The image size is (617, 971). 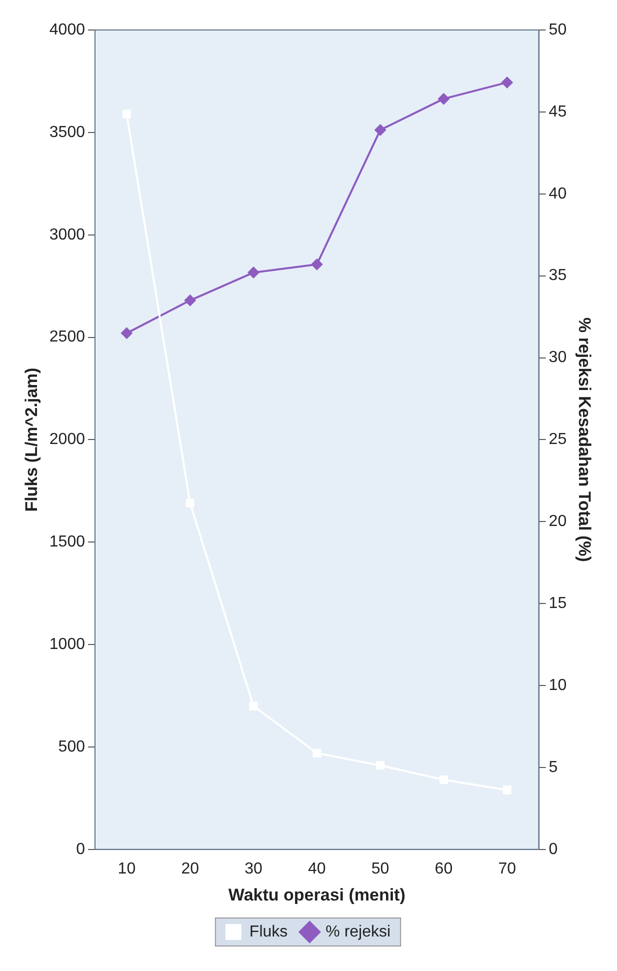 I want to click on y2-tick-label: 20, so click(x=557, y=521).